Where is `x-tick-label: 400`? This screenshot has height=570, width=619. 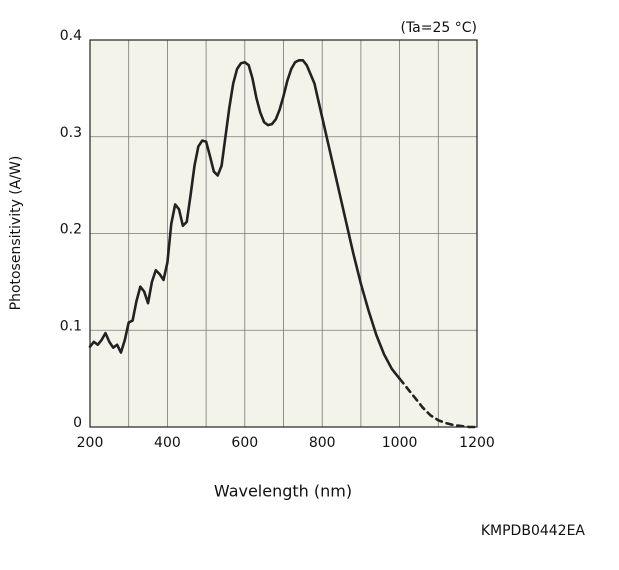
x-tick-label: 400 is located at coordinates (167, 443).